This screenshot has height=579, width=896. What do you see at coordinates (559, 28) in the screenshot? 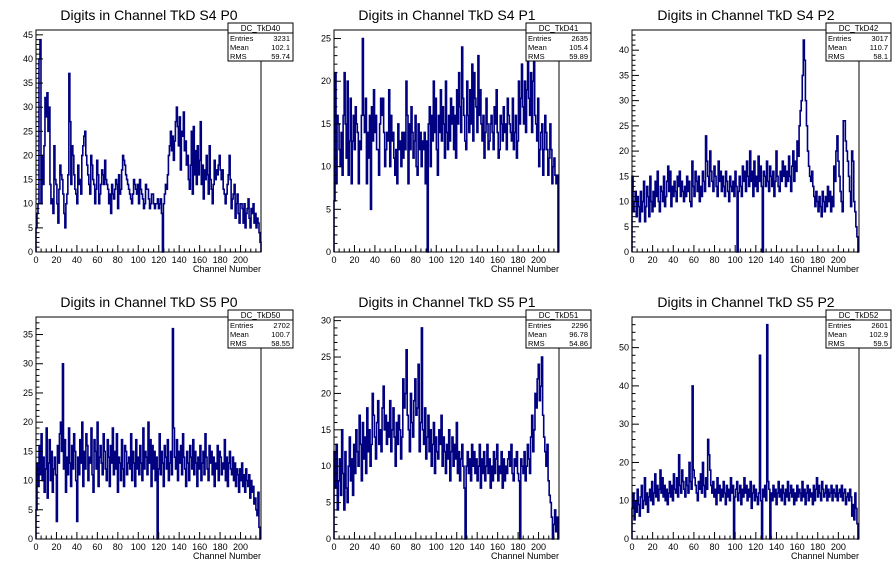
I see `stats-name: DC_TkD41` at bounding box center [559, 28].